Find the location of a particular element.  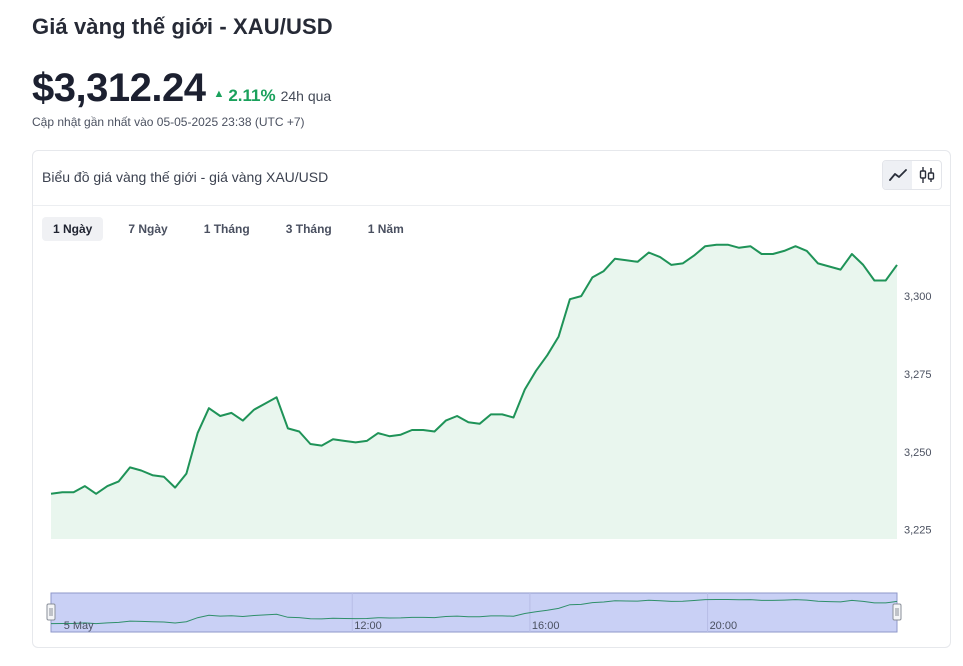

navigator-label: 5 May is located at coordinates (79, 626).